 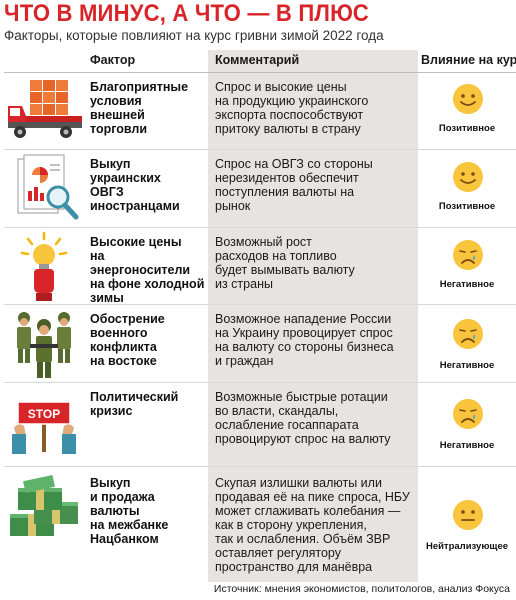 What do you see at coordinates (468, 515) in the screenshot?
I see `neutral-face-icon` at bounding box center [468, 515].